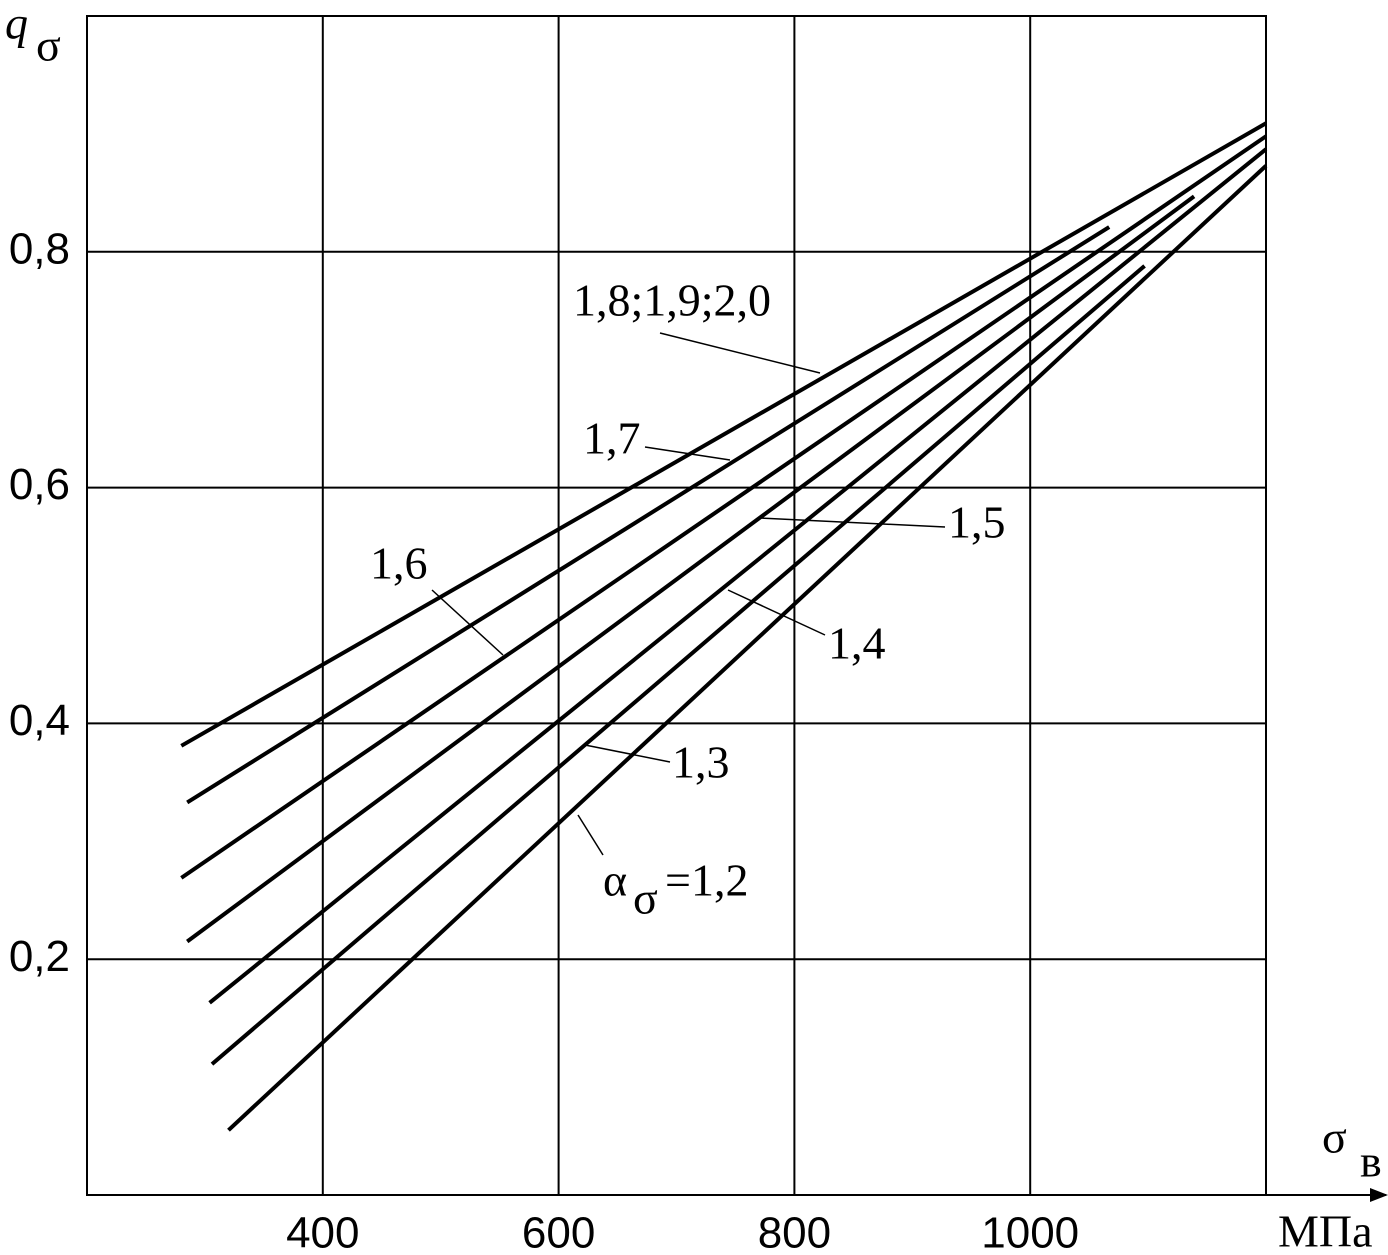 This screenshot has height=1255, width=1388. I want to click on curve-label: 1,6, so click(399, 563).